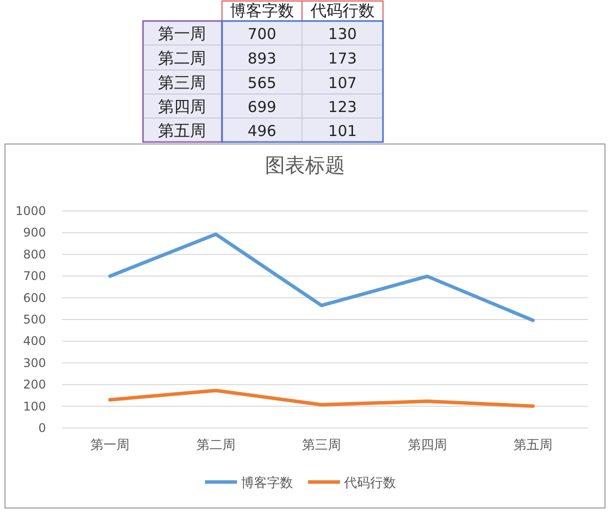 The width and height of the screenshot is (611, 512). I want to click on y-tick-label: 300, so click(34, 363).